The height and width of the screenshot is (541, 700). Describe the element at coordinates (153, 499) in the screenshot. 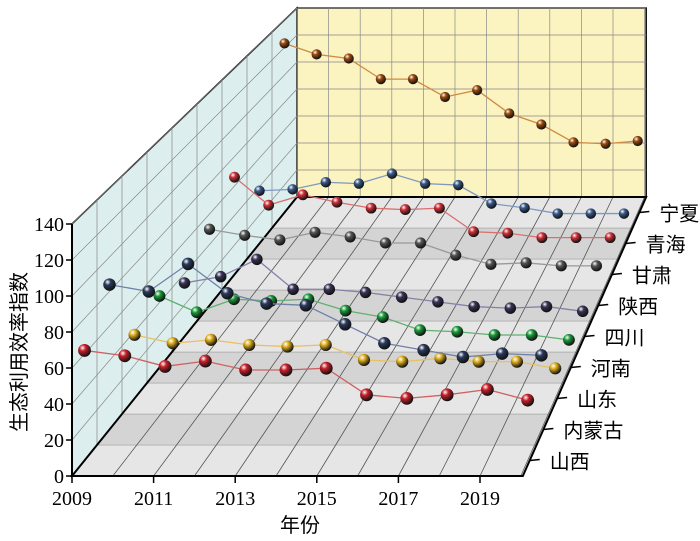

I see `x-tick-label: 2011` at that location.